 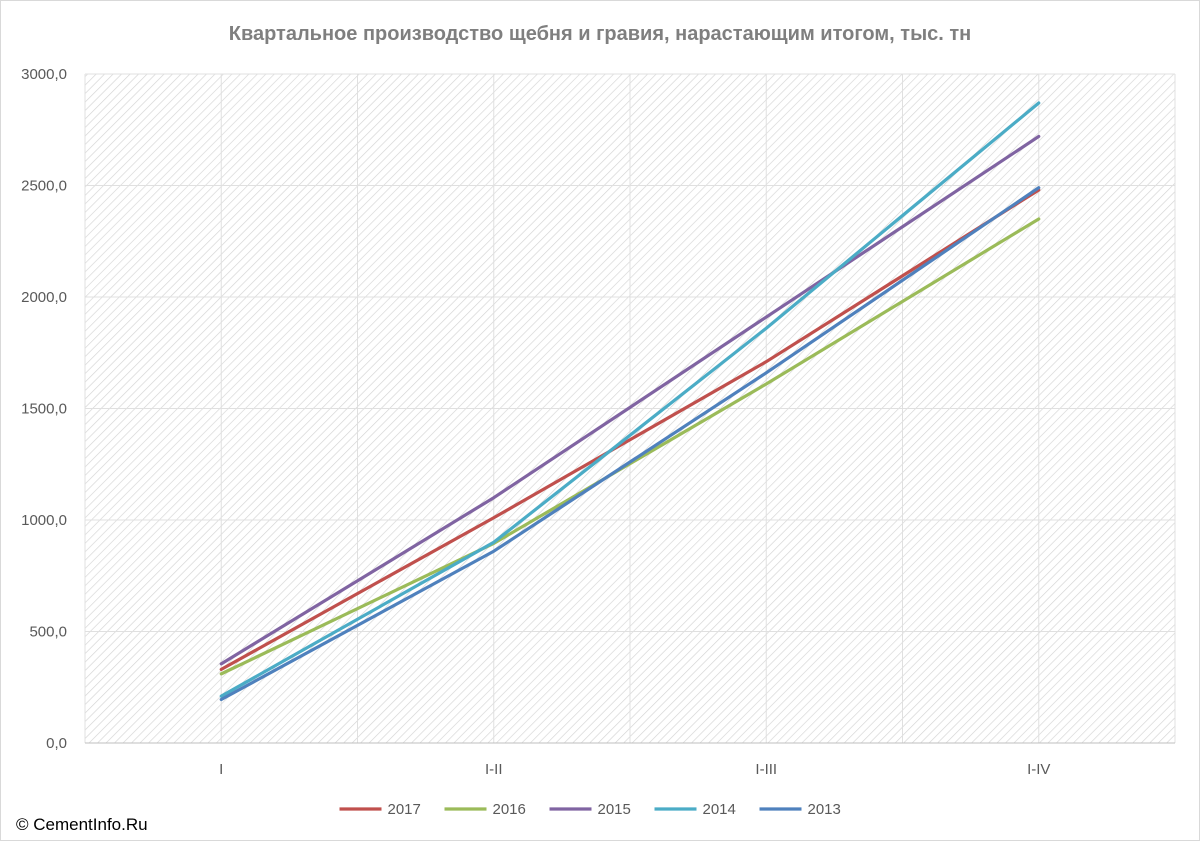 I want to click on y-tick-label: 0,0, so click(x=56, y=743).